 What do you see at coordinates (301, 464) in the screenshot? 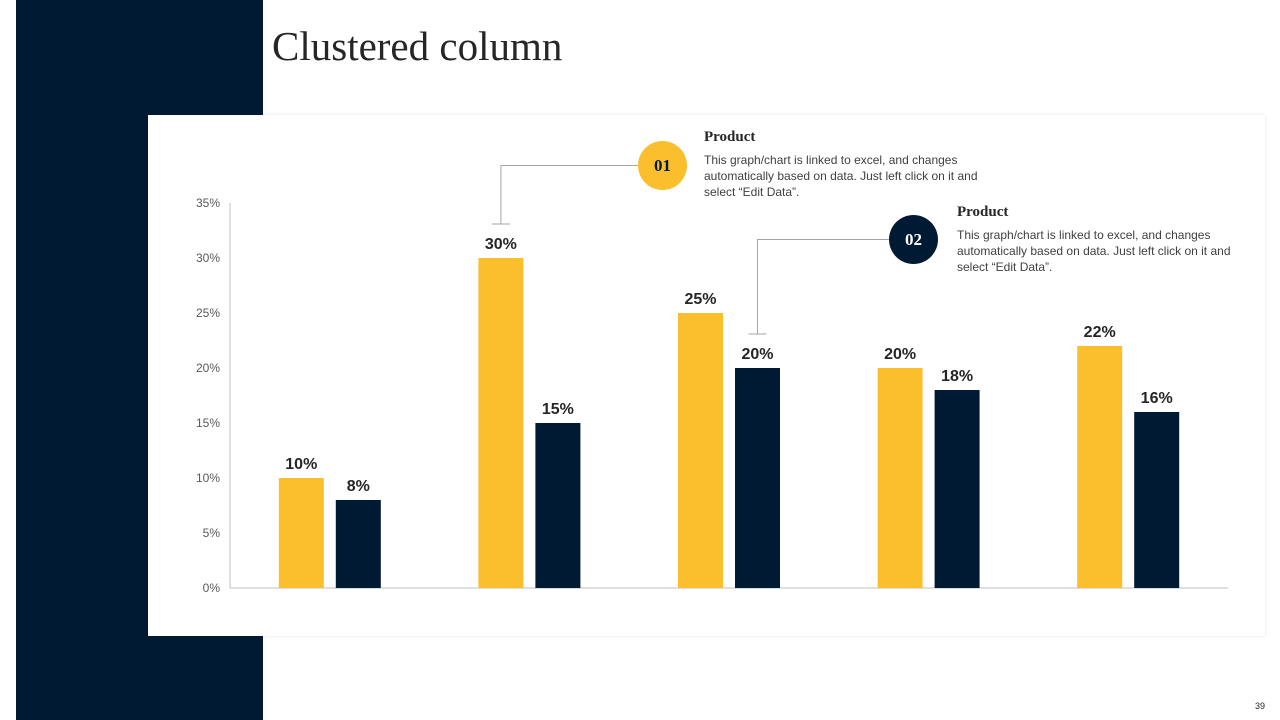
I see `data-label: 10%` at bounding box center [301, 464].